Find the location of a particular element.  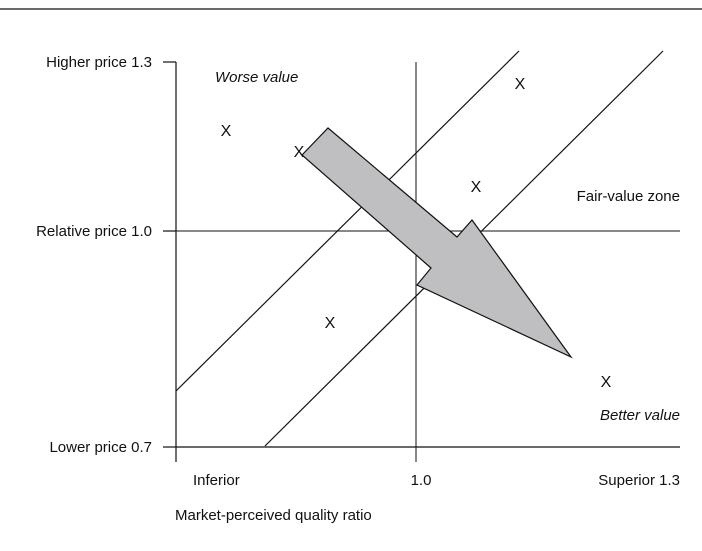

better-value-label: Better value is located at coordinates (640, 415).